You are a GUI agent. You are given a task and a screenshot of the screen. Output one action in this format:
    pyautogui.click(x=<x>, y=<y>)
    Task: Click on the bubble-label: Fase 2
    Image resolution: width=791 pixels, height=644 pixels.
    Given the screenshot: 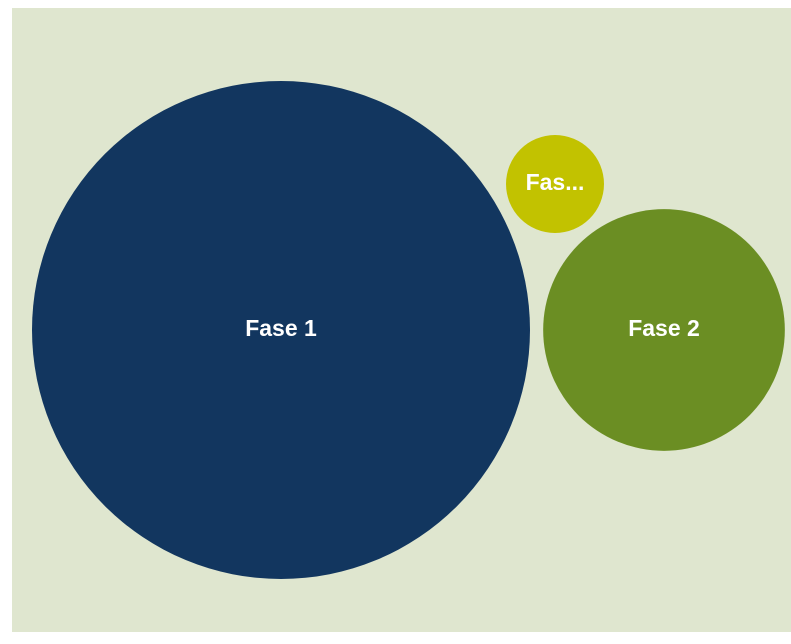 What is the action you would take?
    pyautogui.click(x=664, y=328)
    